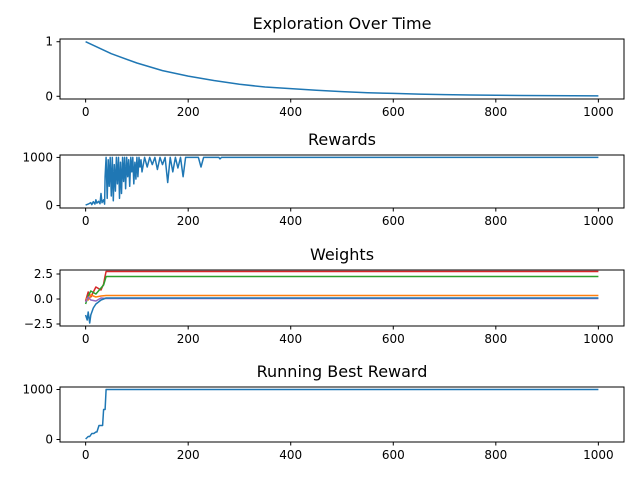 The width and height of the screenshot is (640, 480). I want to click on chart-title: Rewards, so click(342, 139).